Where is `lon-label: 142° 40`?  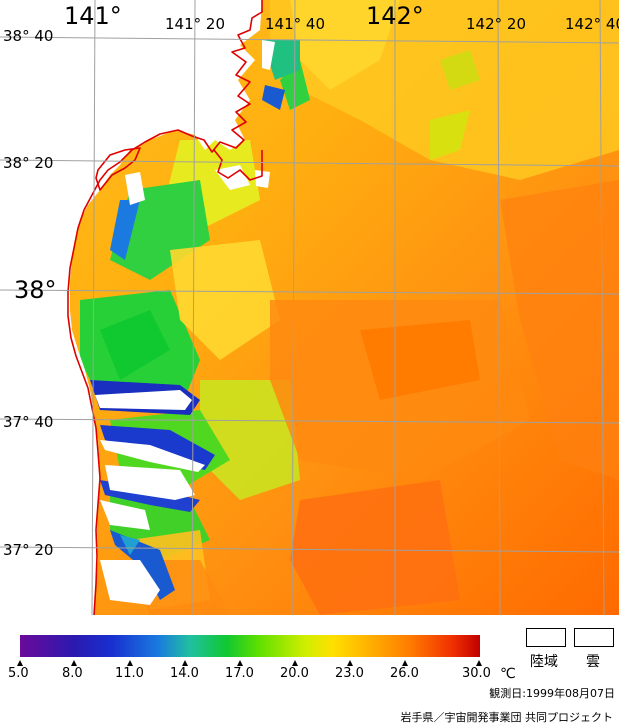 lon-label: 142° 40 is located at coordinates (592, 24).